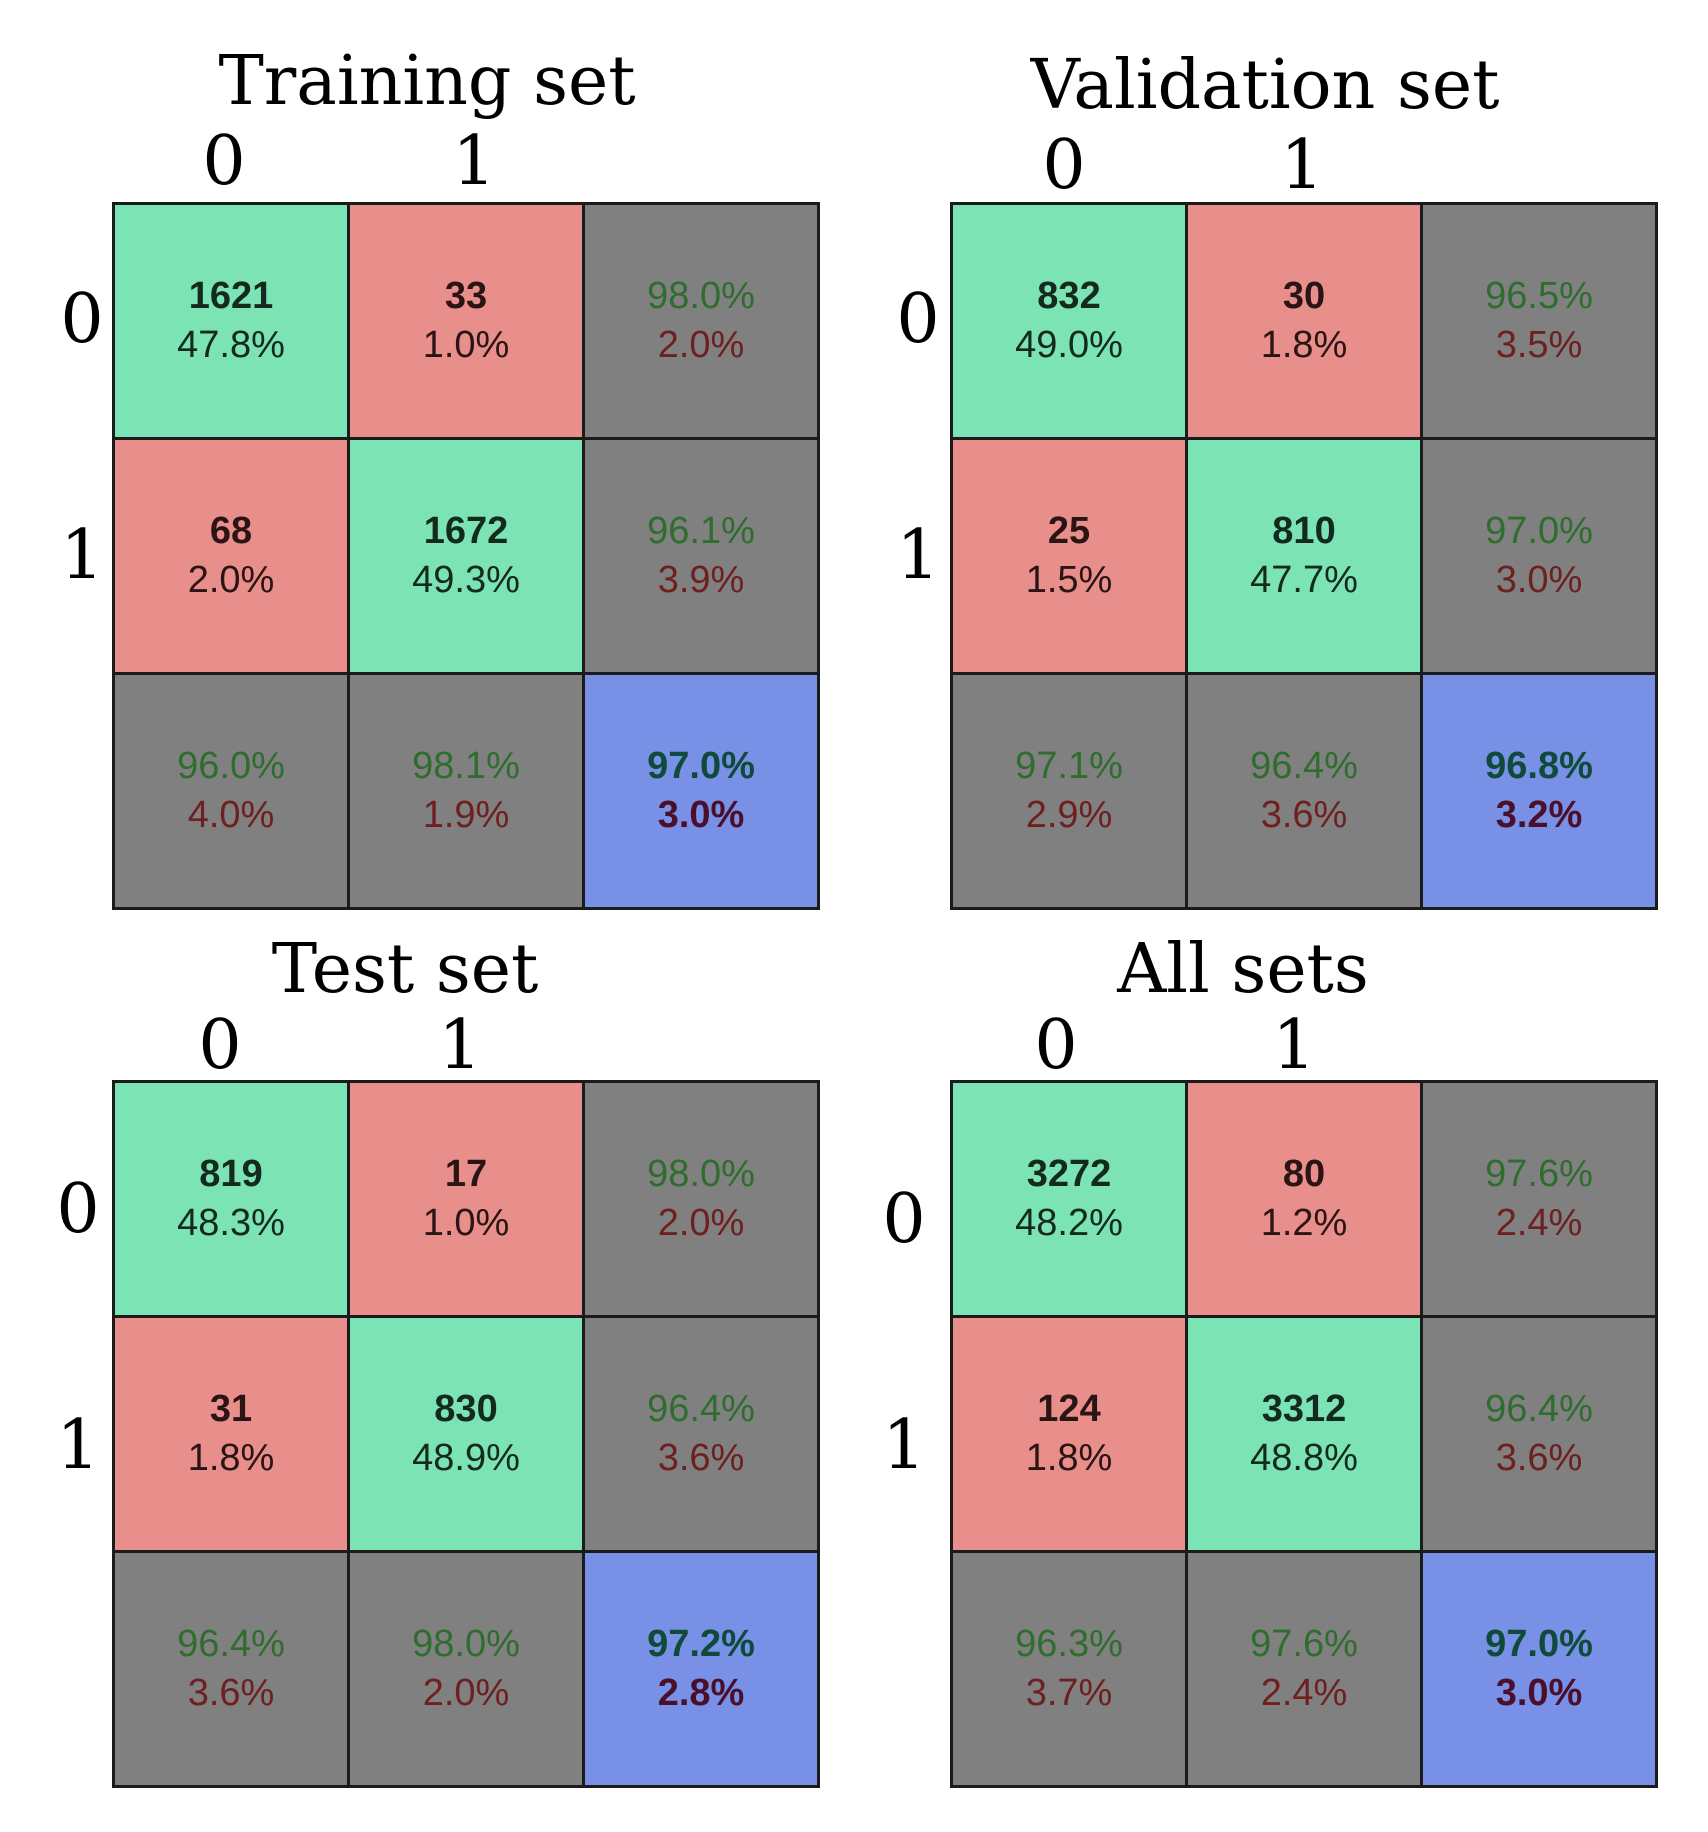 This screenshot has height=1832, width=1708. Describe the element at coordinates (1069, 791) in the screenshot. I see `cell-r2-c0: 97.1% 2.9%` at that location.